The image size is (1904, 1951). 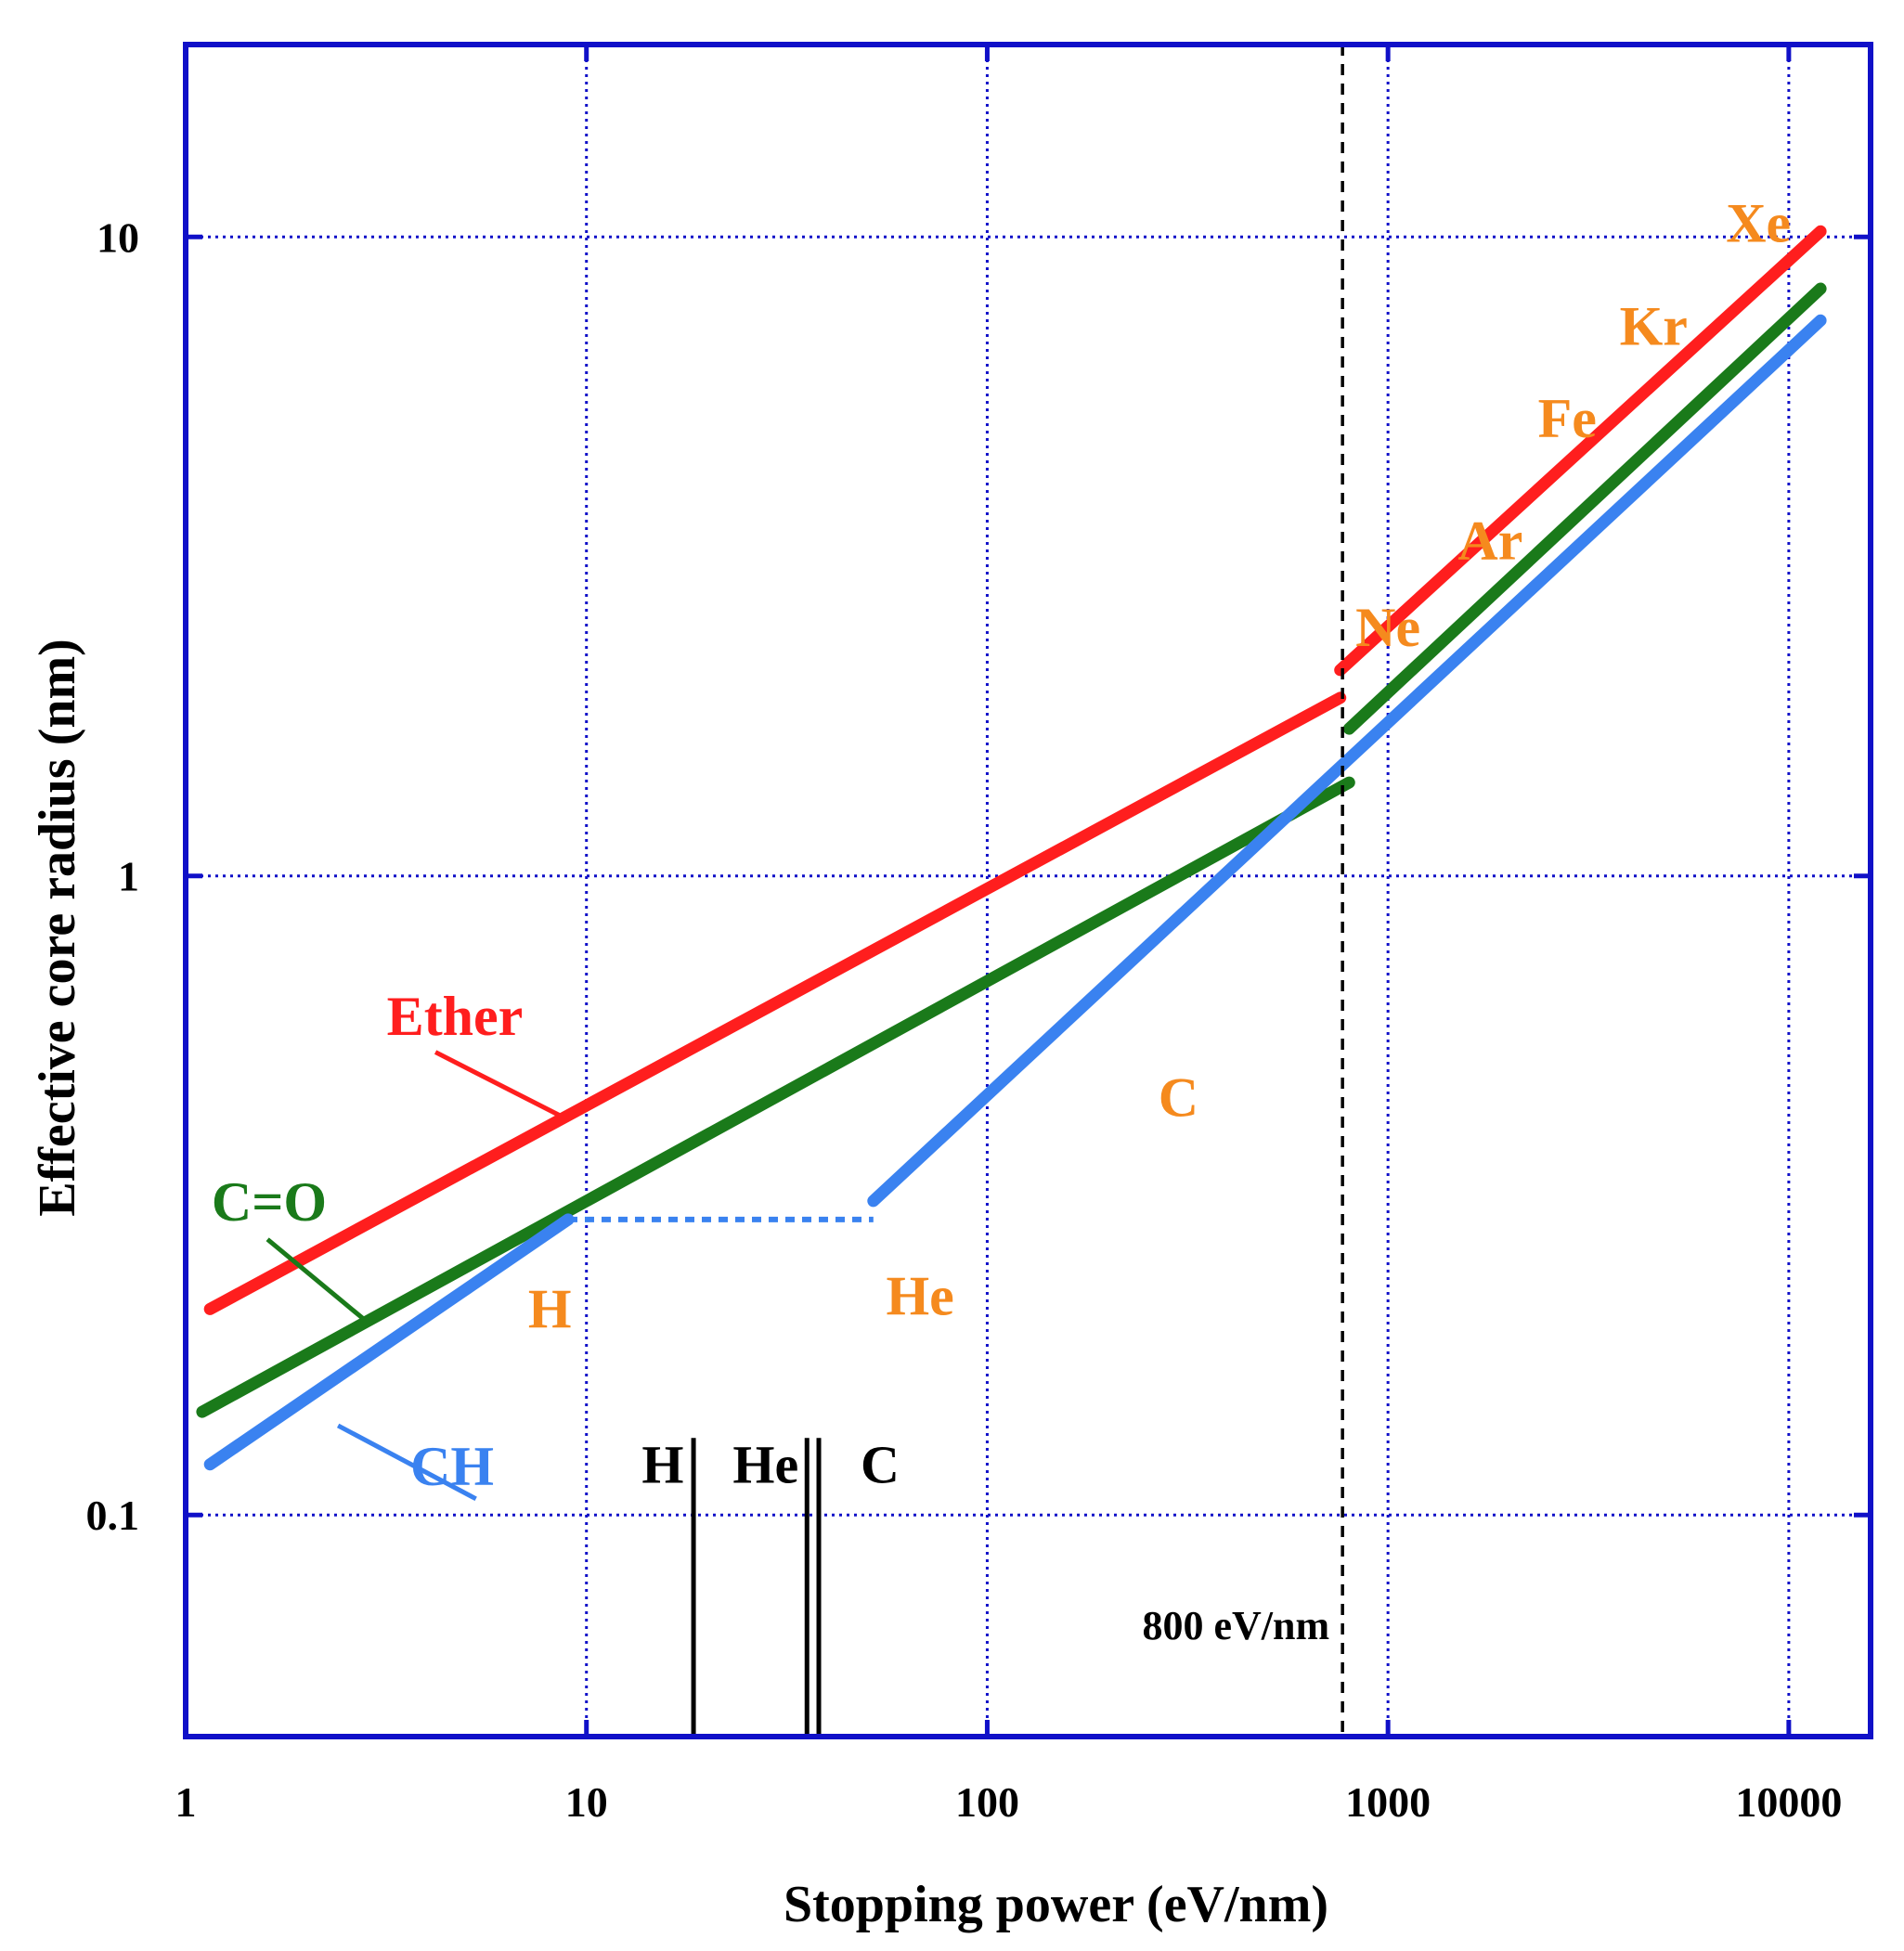 What do you see at coordinates (550, 1308) in the screenshot?
I see `ion-annotation: H` at bounding box center [550, 1308].